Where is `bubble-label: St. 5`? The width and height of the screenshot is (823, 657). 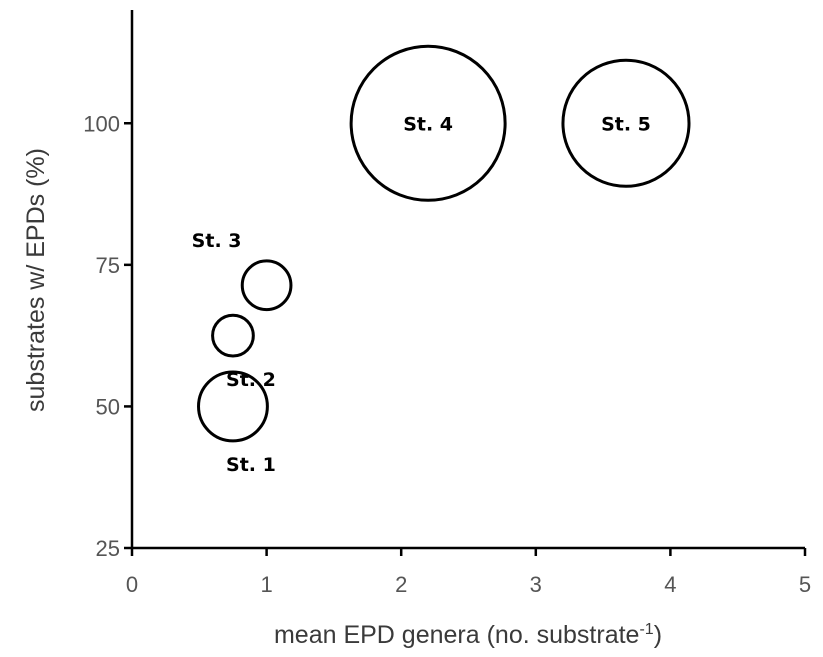 bubble-label: St. 5 is located at coordinates (626, 124).